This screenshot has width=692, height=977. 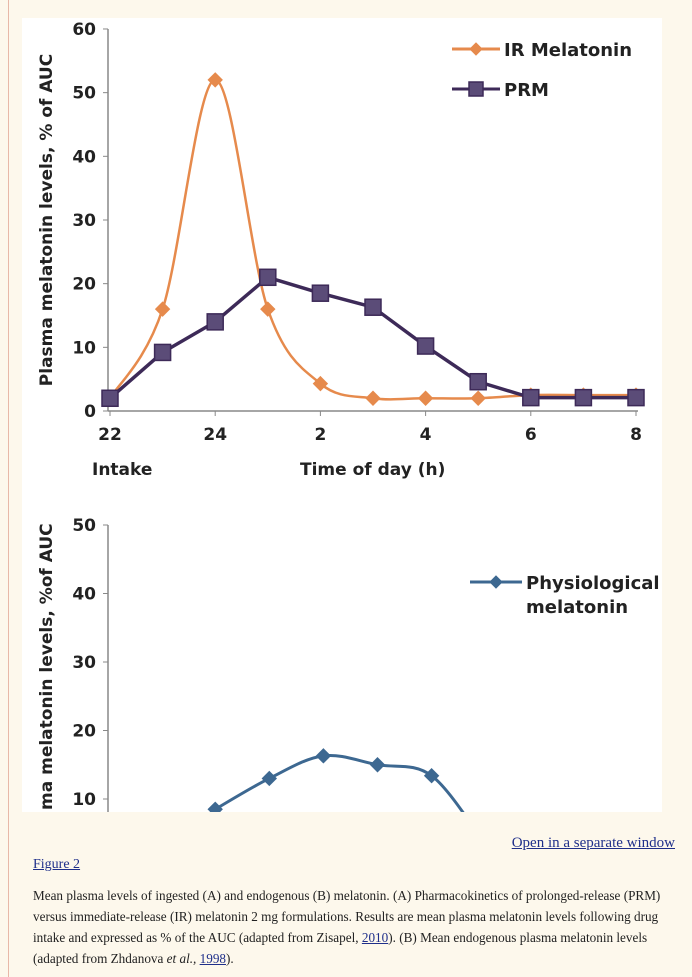 What do you see at coordinates (84, 595) in the screenshot?
I see `y-tick-label-b: 40` at bounding box center [84, 595].